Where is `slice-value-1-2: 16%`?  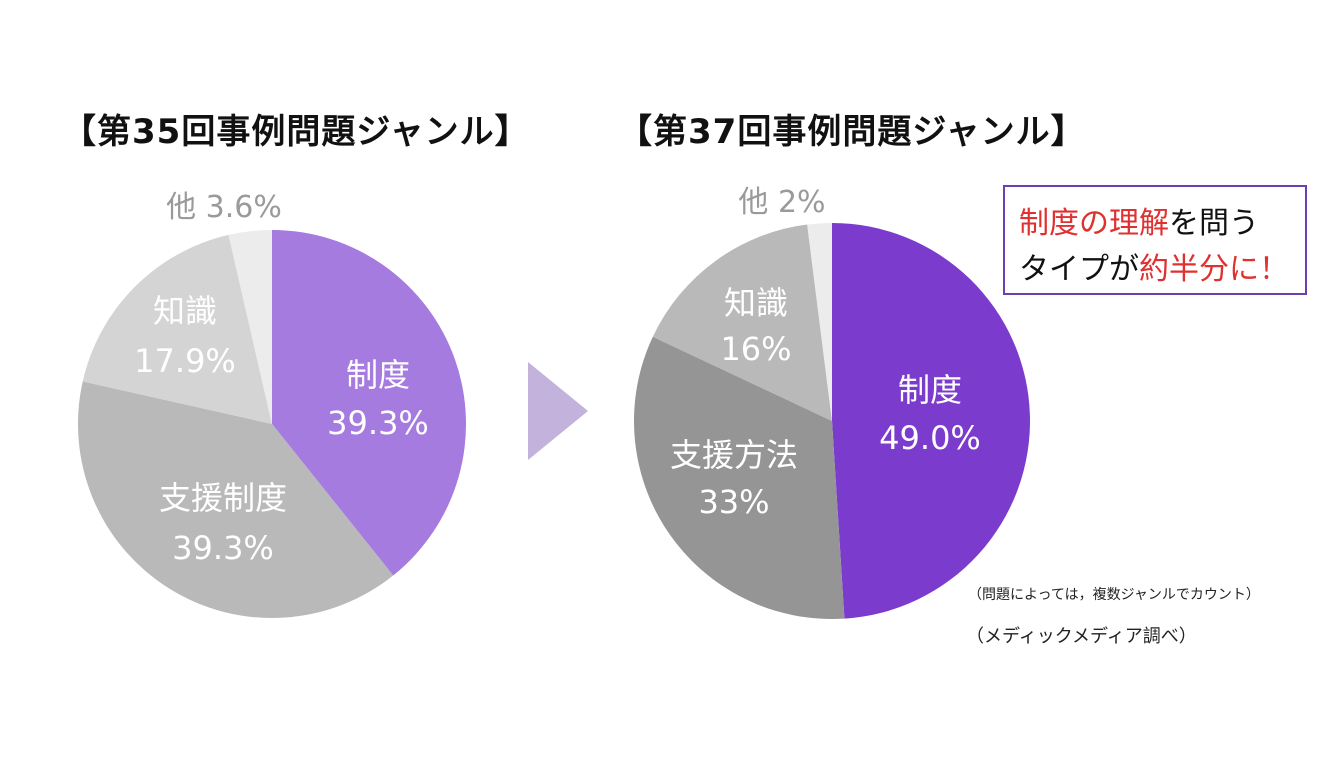
slice-value-1-2: 16% is located at coordinates (755, 349).